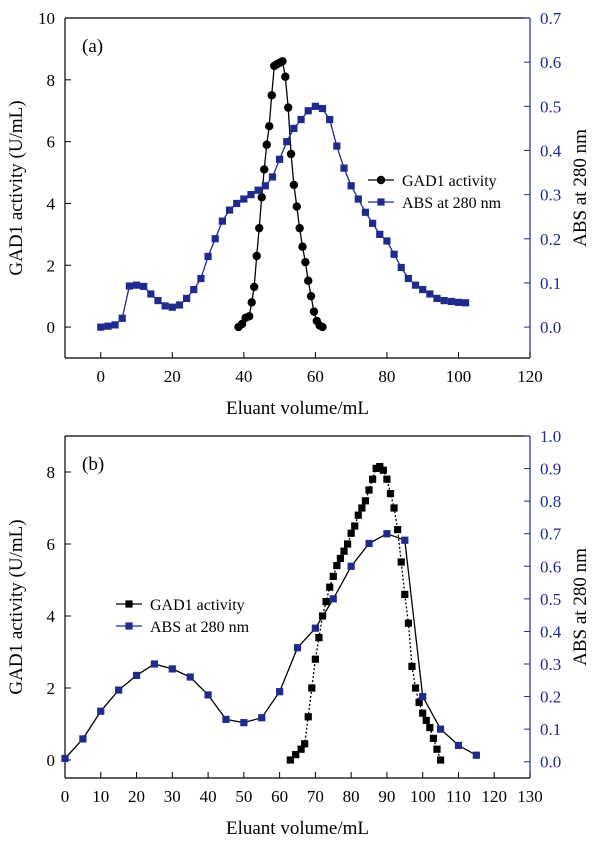 The width and height of the screenshot is (600, 841). Describe the element at coordinates (580, 607) in the screenshot. I see `y-right-axis-label: ABS at 280 nm` at that location.